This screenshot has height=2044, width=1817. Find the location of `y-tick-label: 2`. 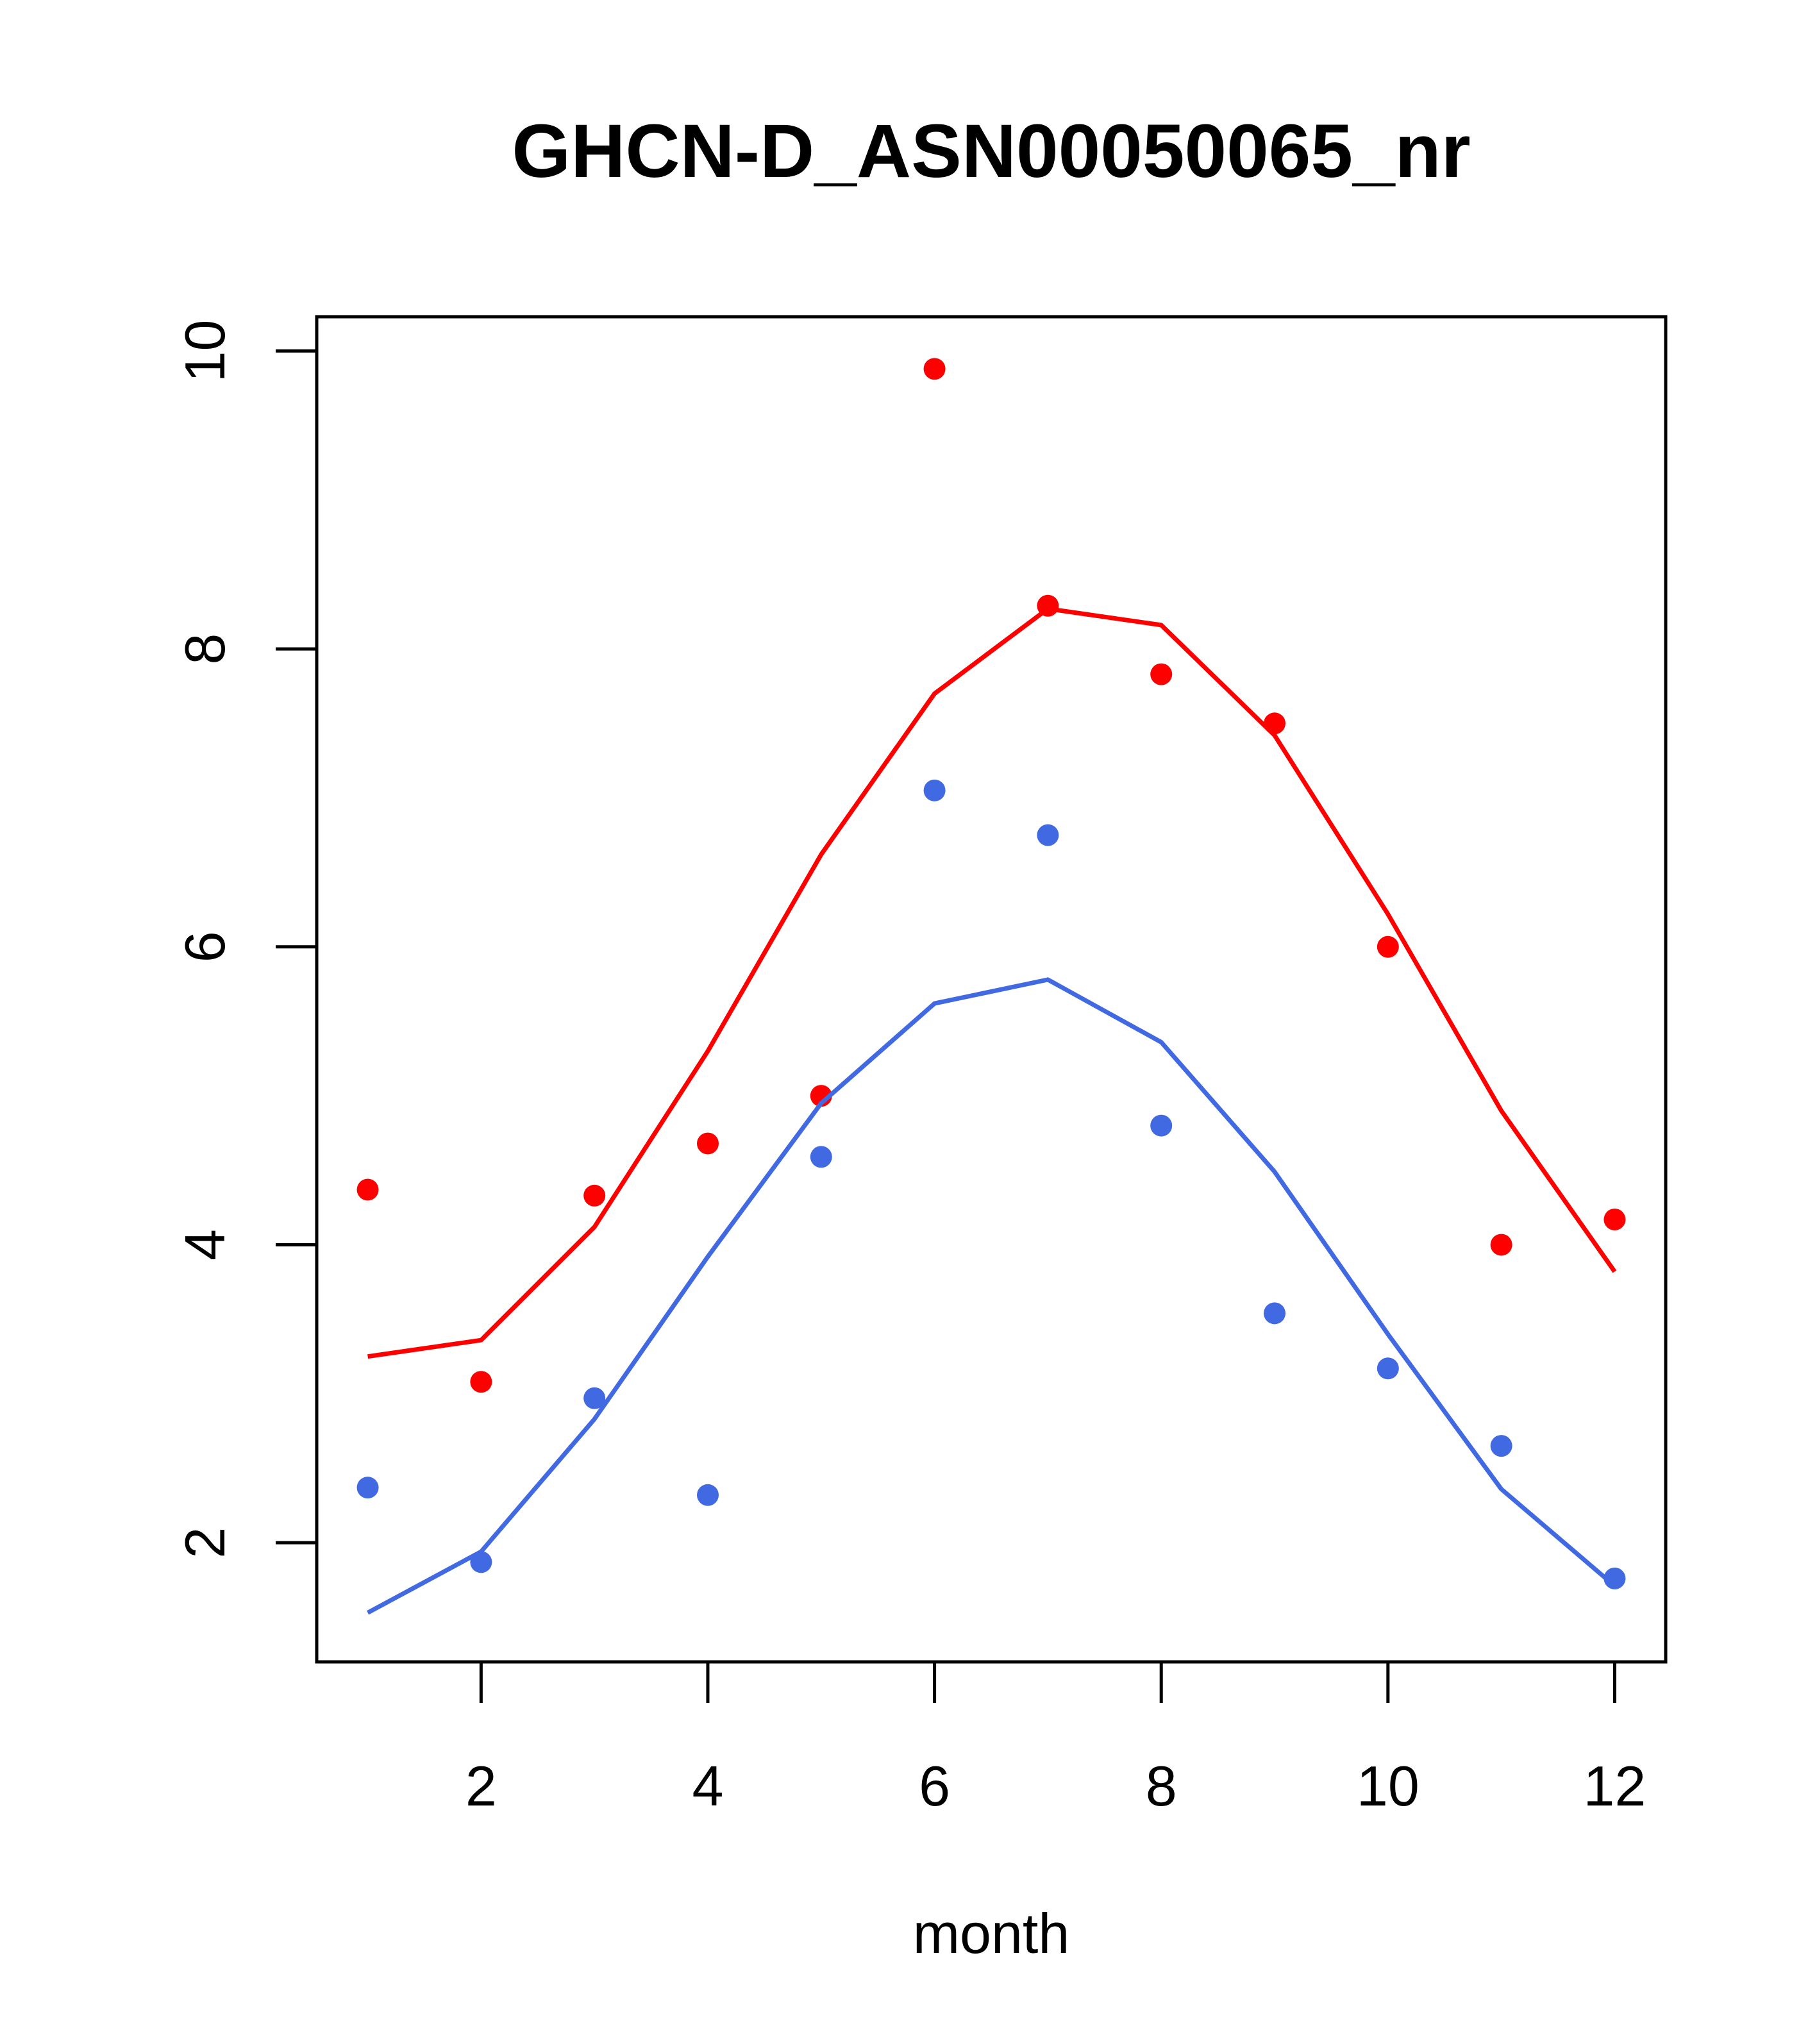

y-tick-label: 2 is located at coordinates (205, 1543).